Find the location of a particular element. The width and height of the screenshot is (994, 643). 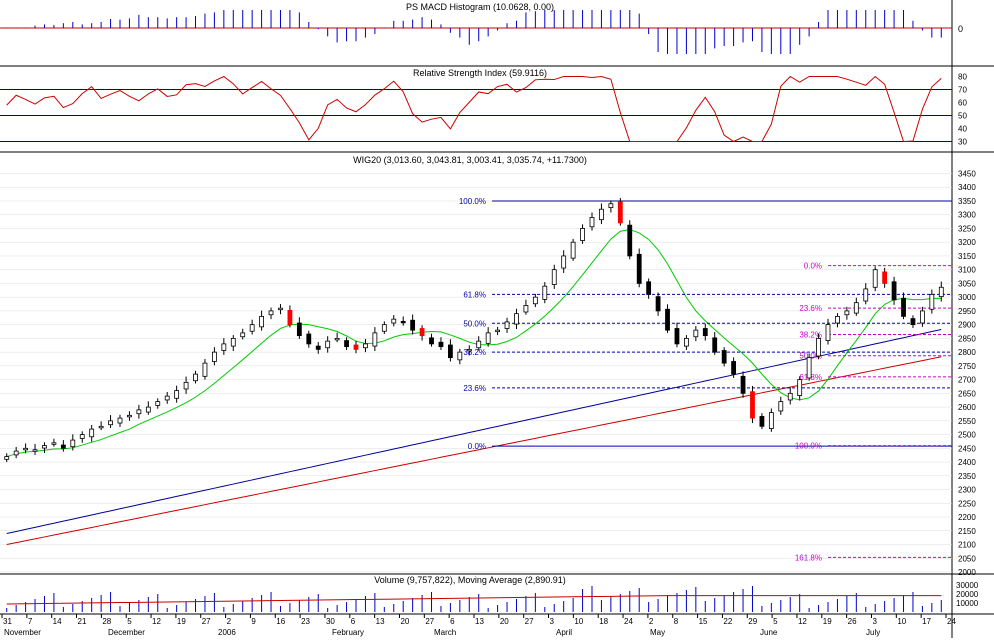

rsi-panel-title: Relative Strength Index (59.9116) is located at coordinates (480, 73).